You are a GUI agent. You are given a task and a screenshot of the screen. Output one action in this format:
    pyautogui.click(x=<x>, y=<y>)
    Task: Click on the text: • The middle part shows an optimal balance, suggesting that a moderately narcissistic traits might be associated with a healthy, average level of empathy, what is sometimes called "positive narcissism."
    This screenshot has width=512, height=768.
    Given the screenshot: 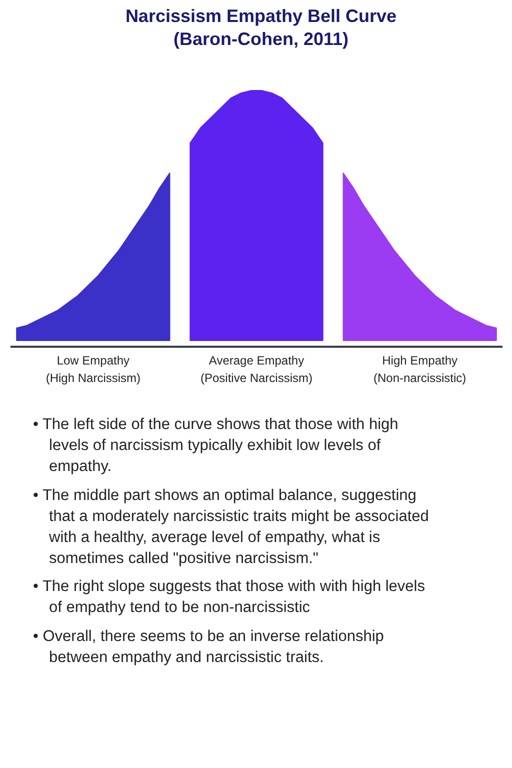 What is the action you would take?
    pyautogui.click(x=231, y=527)
    